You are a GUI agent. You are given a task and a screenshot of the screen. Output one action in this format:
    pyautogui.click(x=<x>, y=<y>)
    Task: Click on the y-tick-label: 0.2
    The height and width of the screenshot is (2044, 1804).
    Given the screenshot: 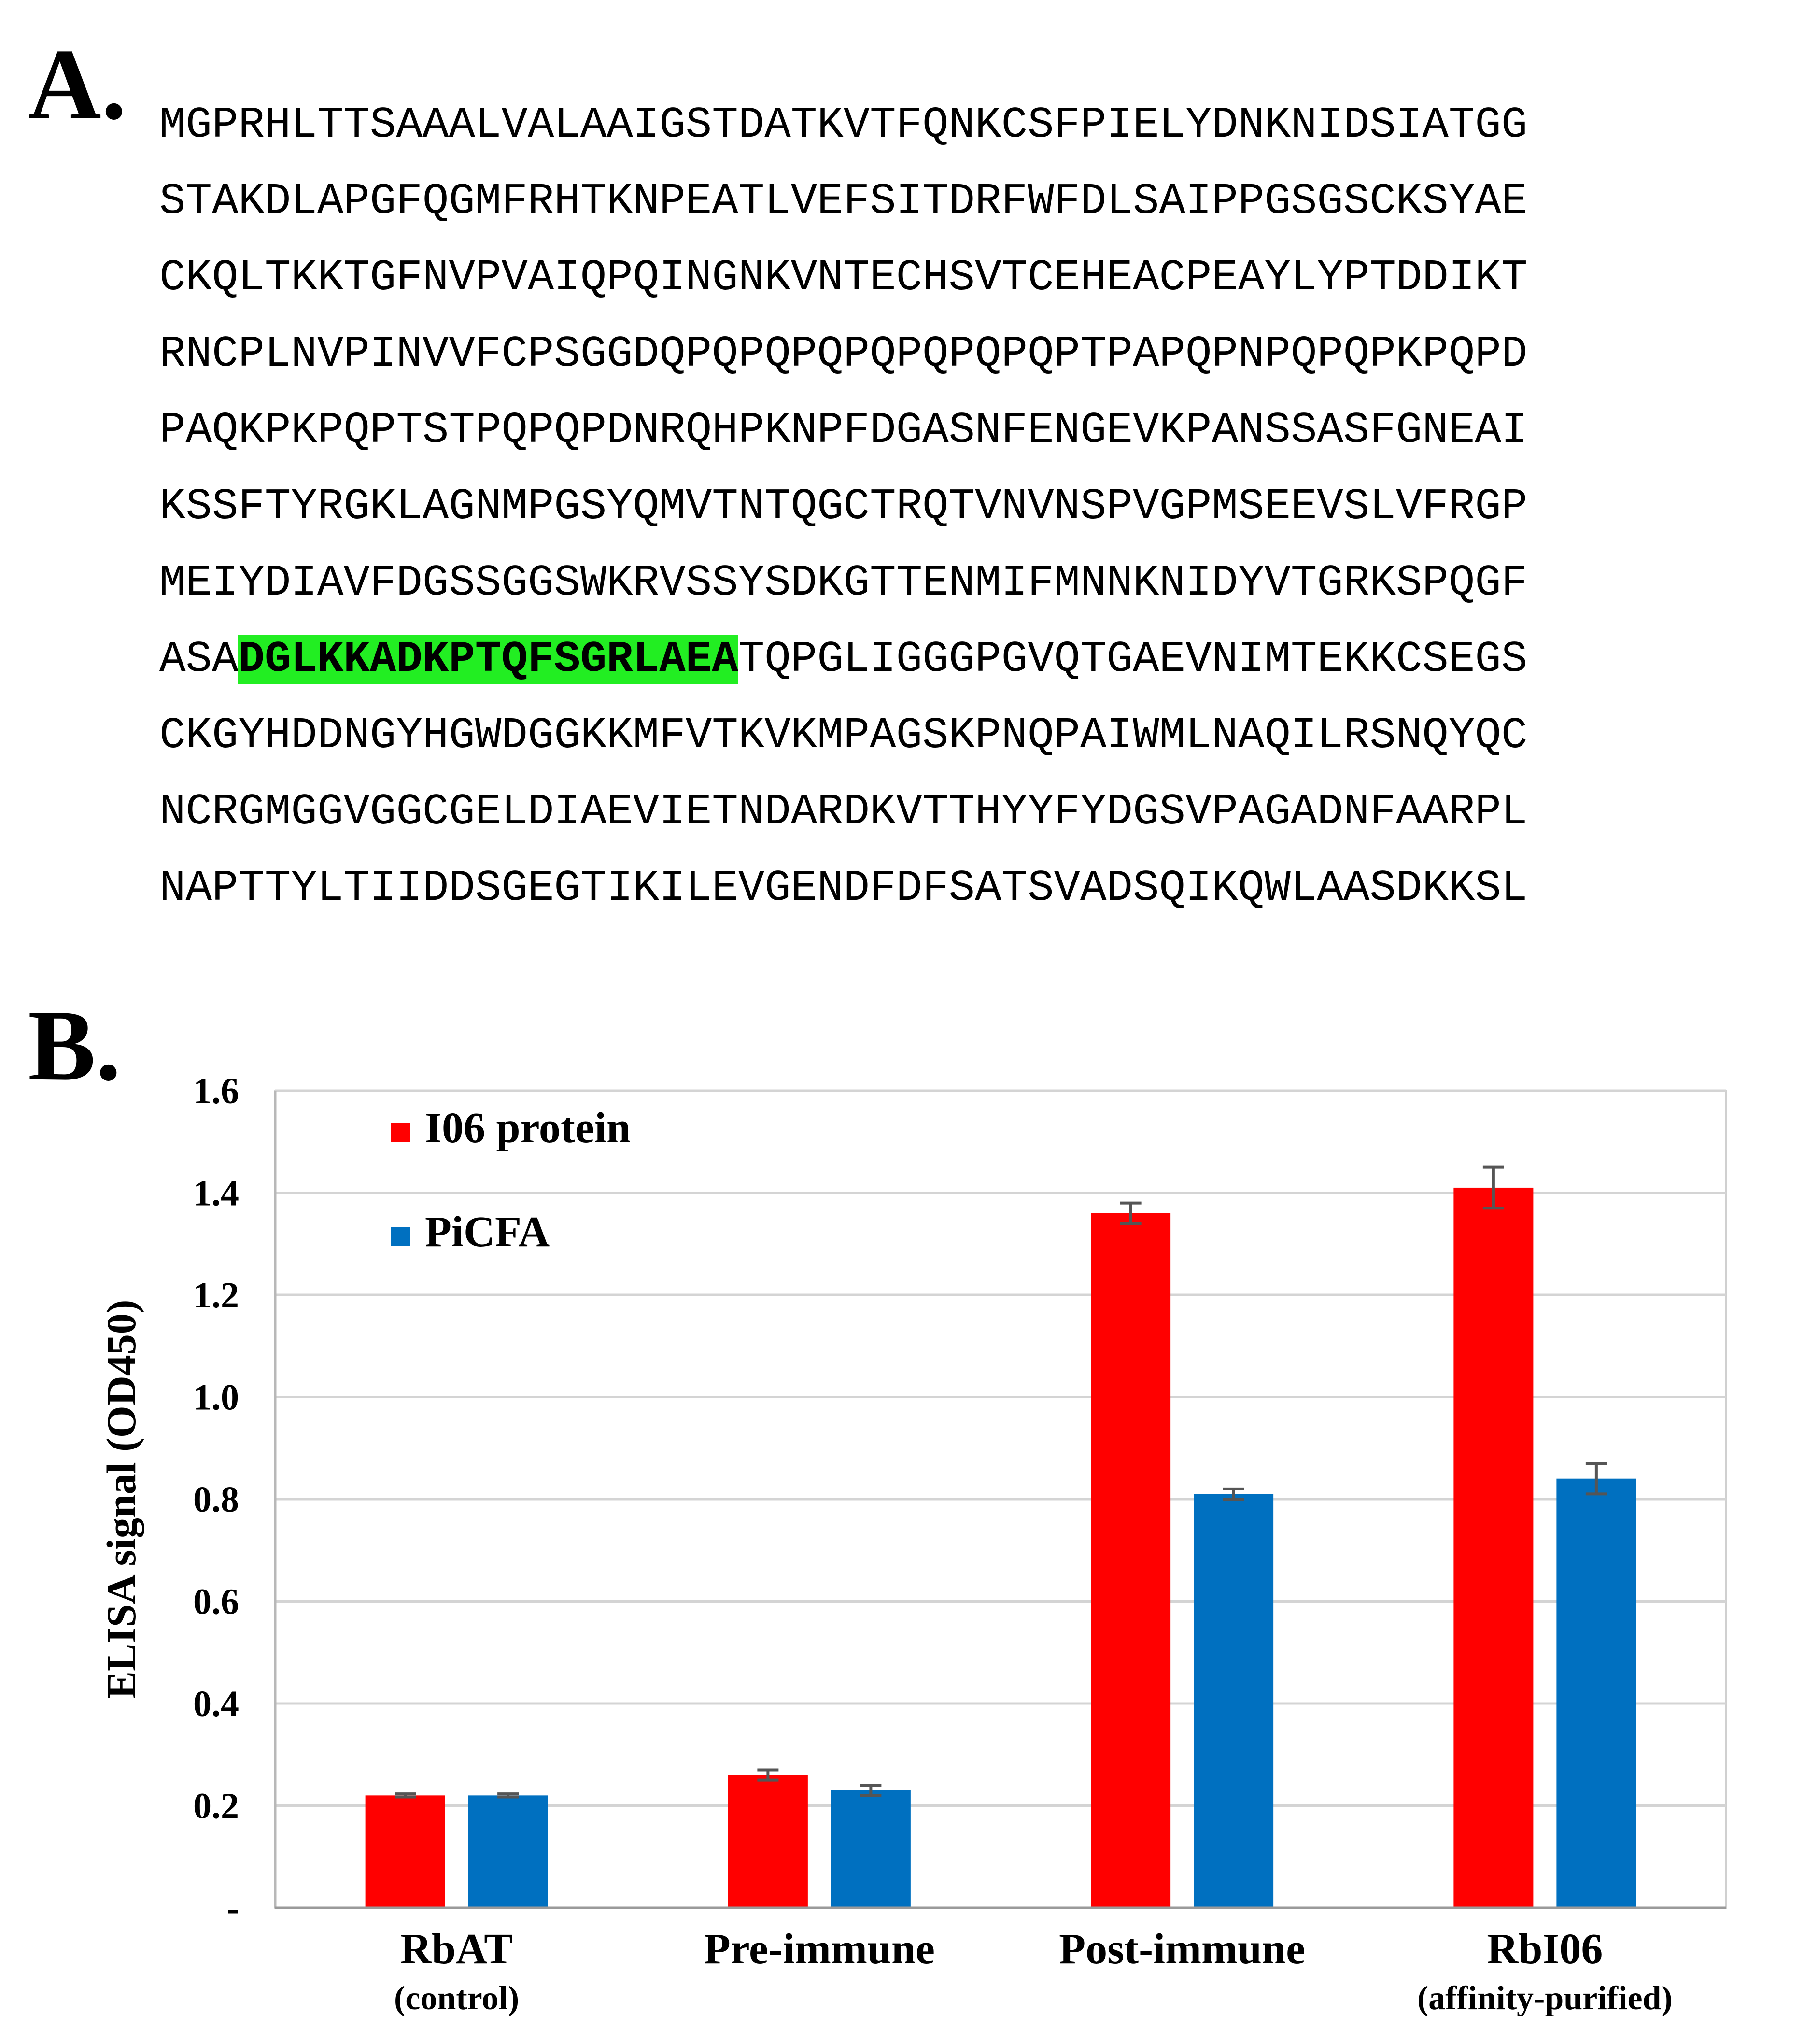 What is the action you would take?
    pyautogui.click(x=216, y=1806)
    